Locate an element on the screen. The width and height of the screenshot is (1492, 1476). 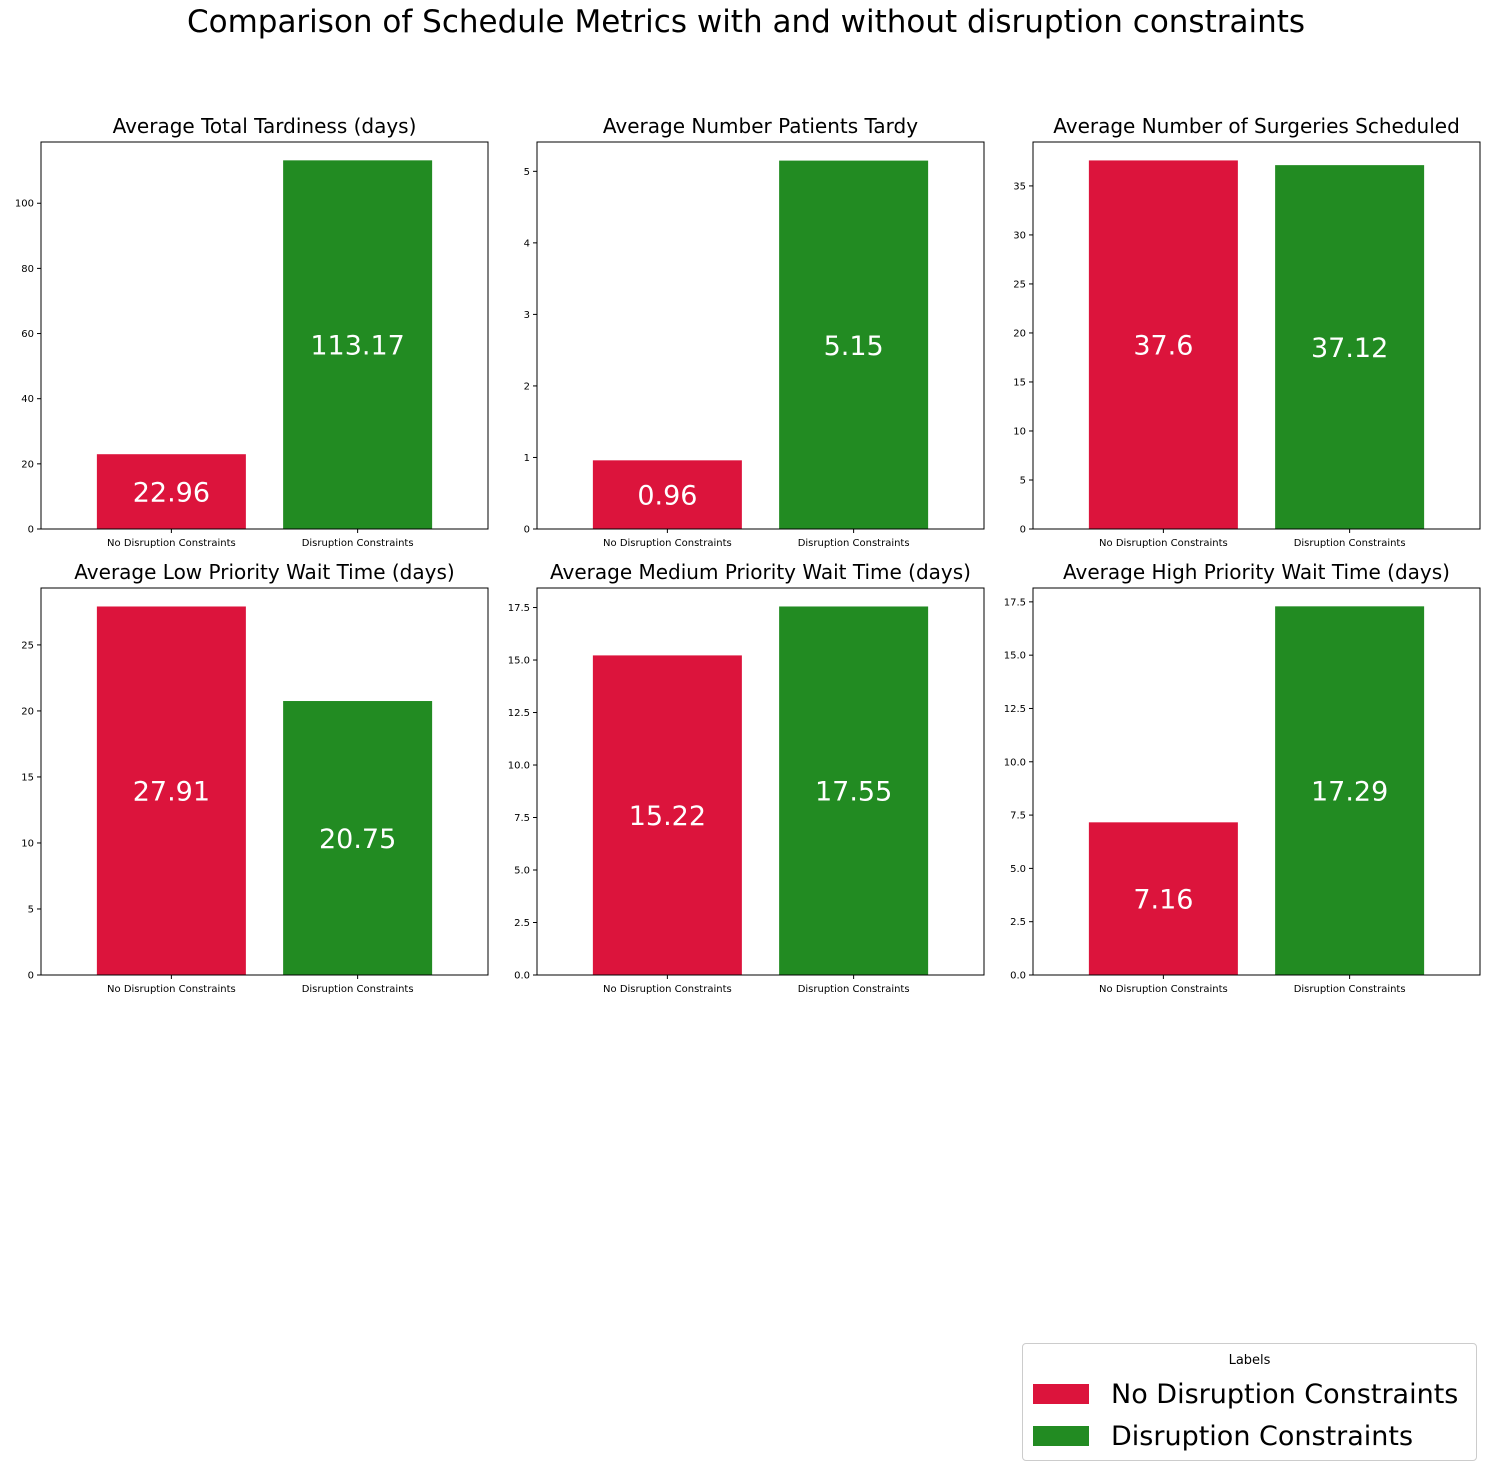
legend-entry-no-disruption: No Disruption Constraints is located at coordinates (1246, 1394).